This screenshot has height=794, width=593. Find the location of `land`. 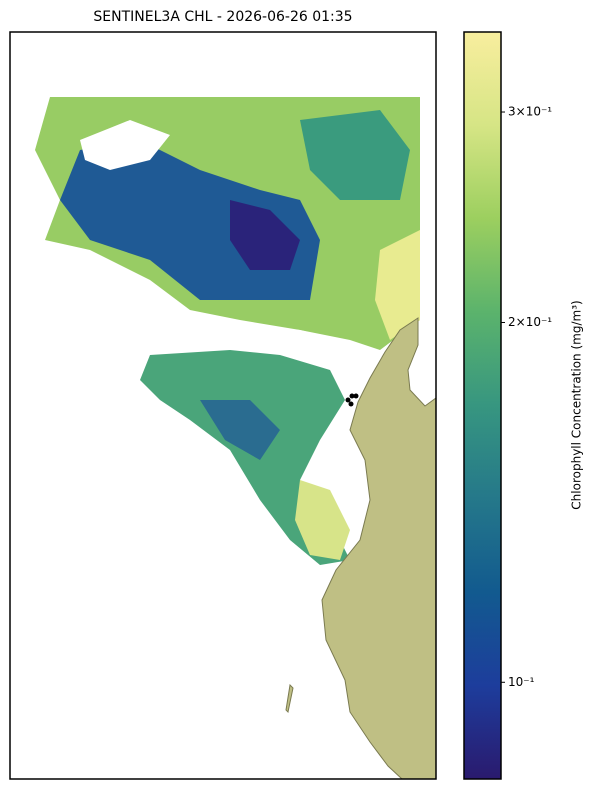

land is located at coordinates (379, 548).